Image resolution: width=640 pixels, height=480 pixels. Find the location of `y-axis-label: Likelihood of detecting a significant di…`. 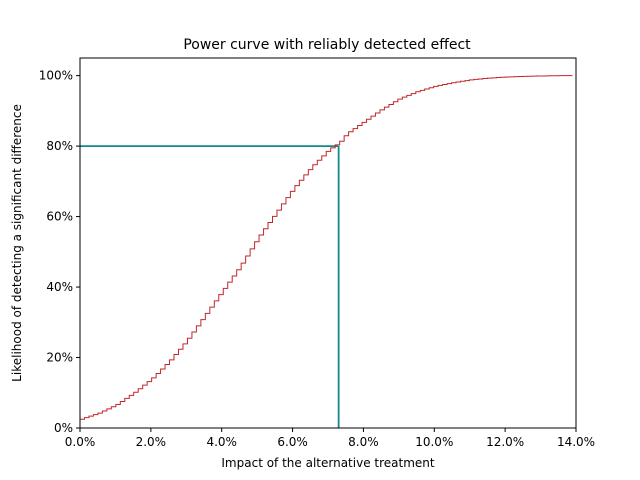

y-axis-label: Likelihood of detecting a significant di… is located at coordinates (17, 243).